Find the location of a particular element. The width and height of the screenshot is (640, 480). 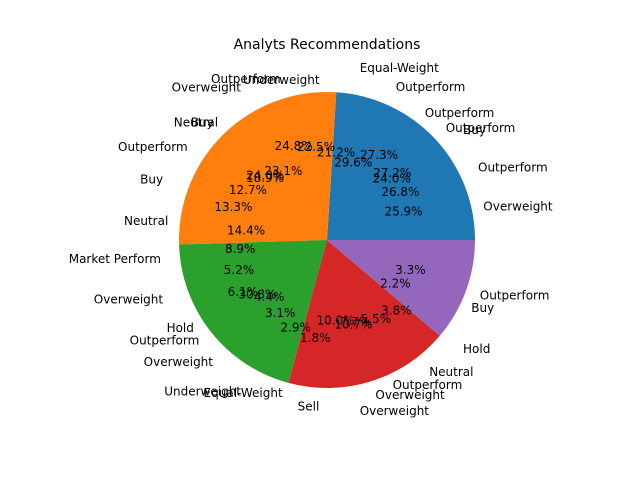

slice-percent: 3.1% is located at coordinates (280, 313).